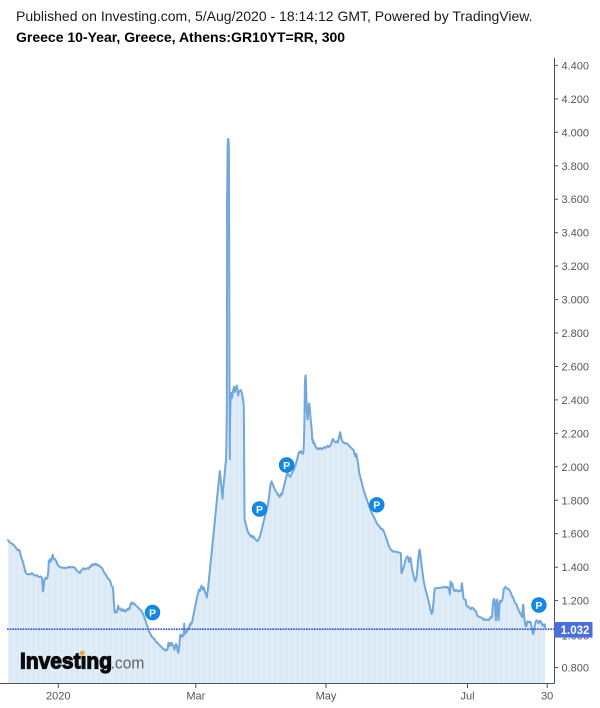 The width and height of the screenshot is (600, 708). I want to click on svg-text: 3.800, so click(576, 167).